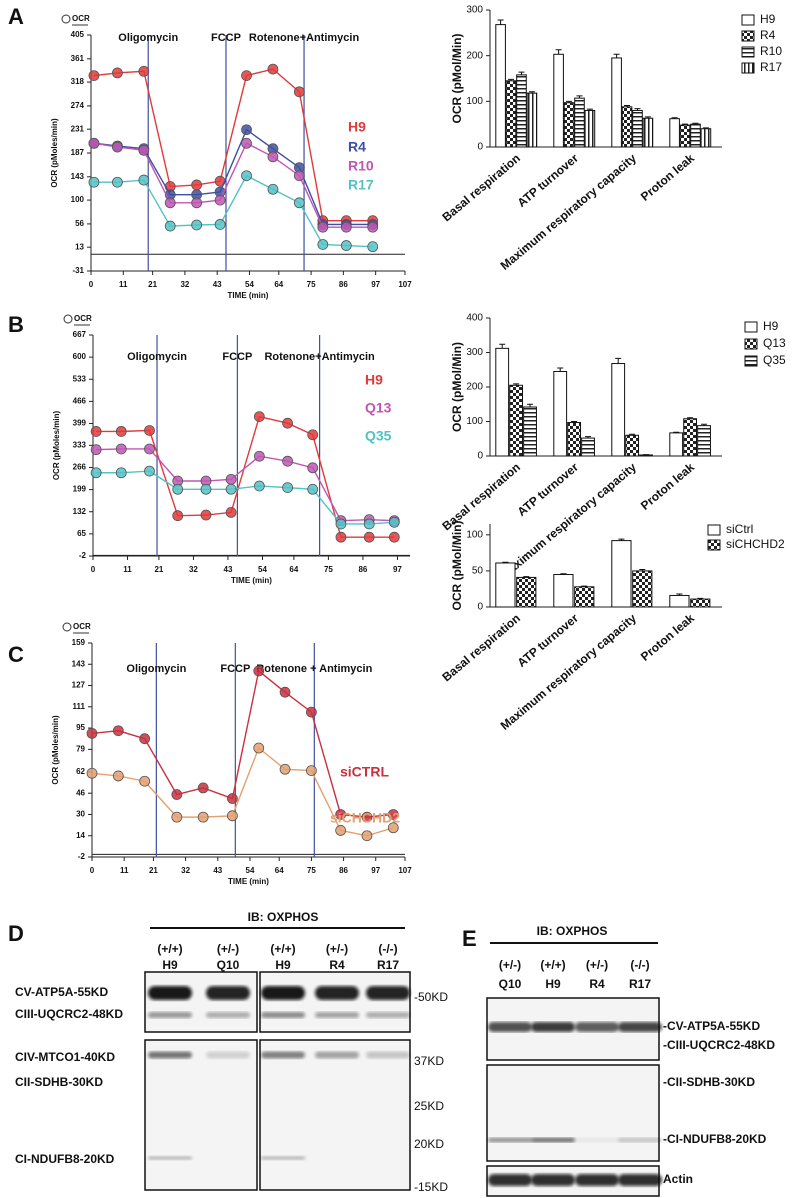 The height and width of the screenshot is (1198, 800). Describe the element at coordinates (193, 569) in the screenshot. I see `x-tick-label: 32` at that location.